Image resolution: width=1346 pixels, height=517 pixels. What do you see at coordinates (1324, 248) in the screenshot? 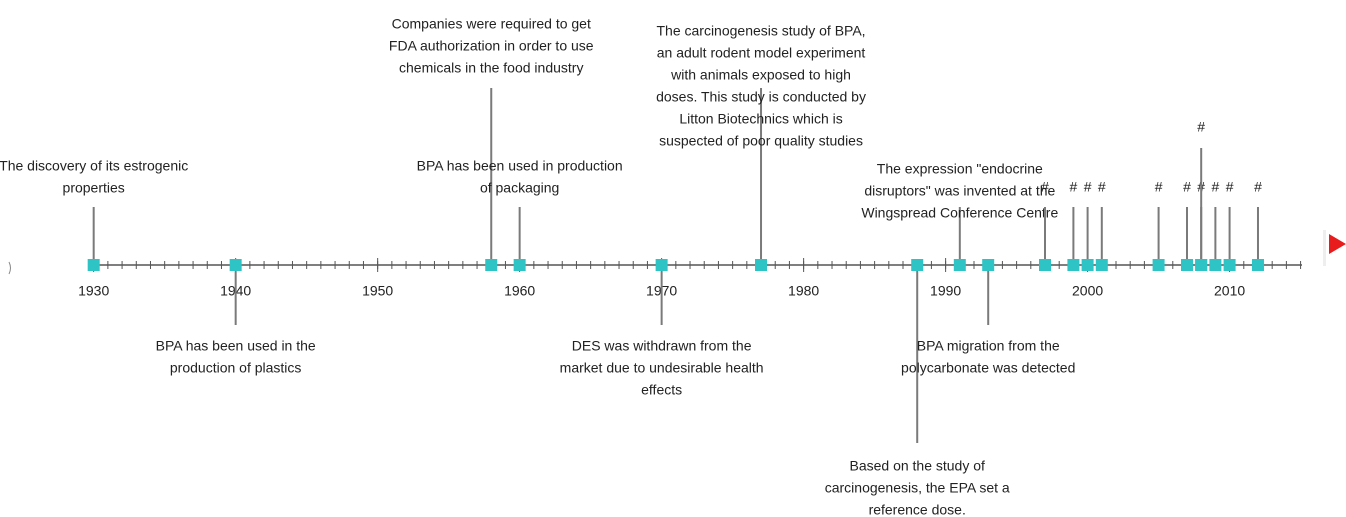
I see `end-bar` at bounding box center [1324, 248].